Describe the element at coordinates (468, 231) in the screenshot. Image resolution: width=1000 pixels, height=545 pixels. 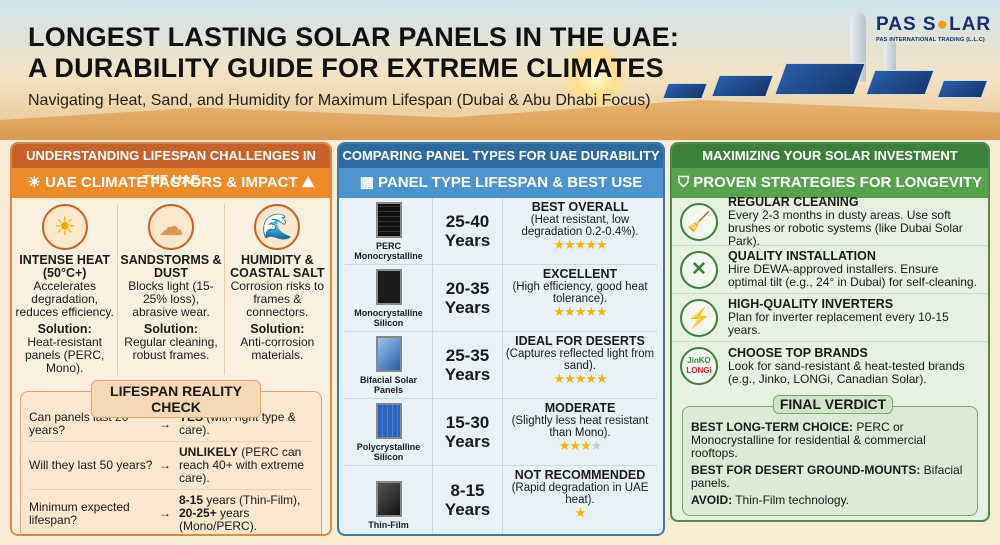
I see `lifespan-cell: 25-40 Years` at that location.